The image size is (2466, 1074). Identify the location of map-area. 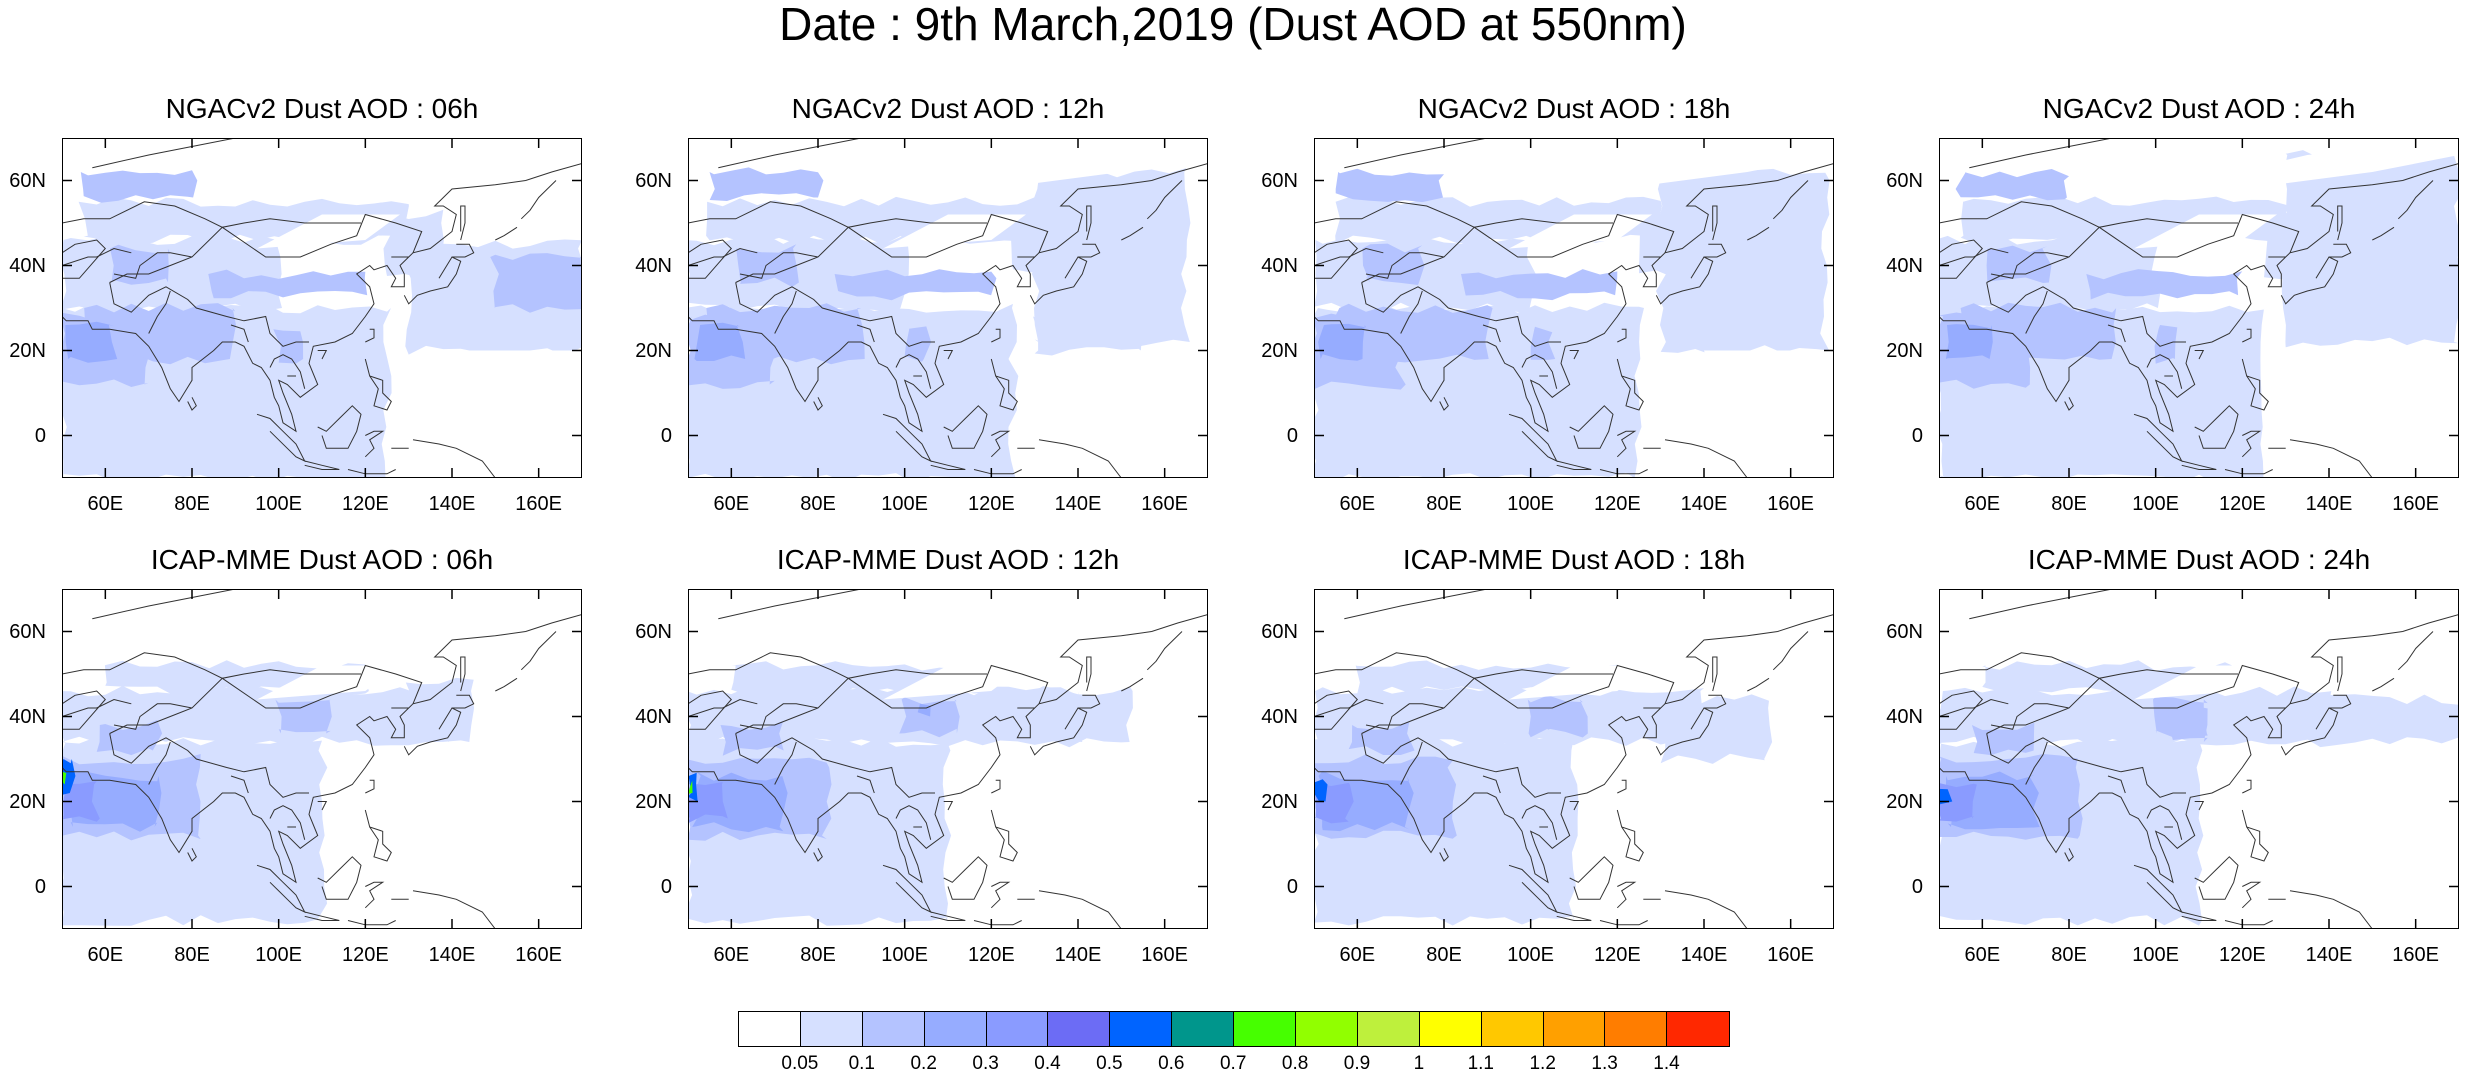
(322, 308).